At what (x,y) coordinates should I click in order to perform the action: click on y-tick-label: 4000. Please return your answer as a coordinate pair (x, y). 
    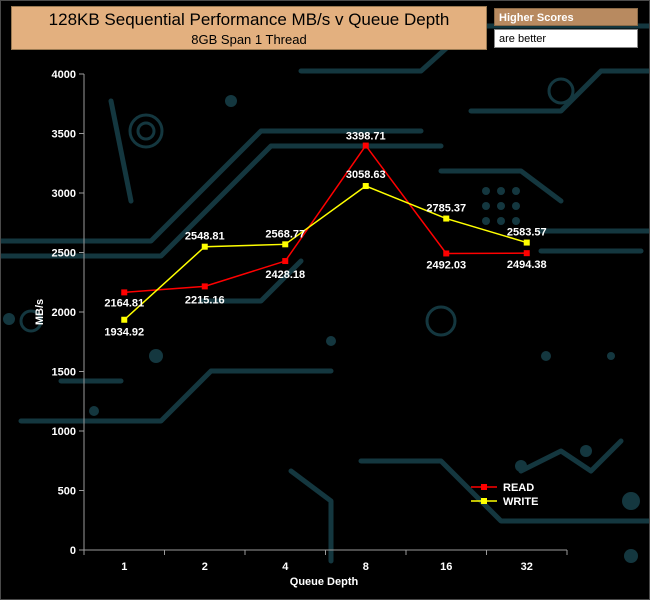
    Looking at the image, I should click on (64, 75).